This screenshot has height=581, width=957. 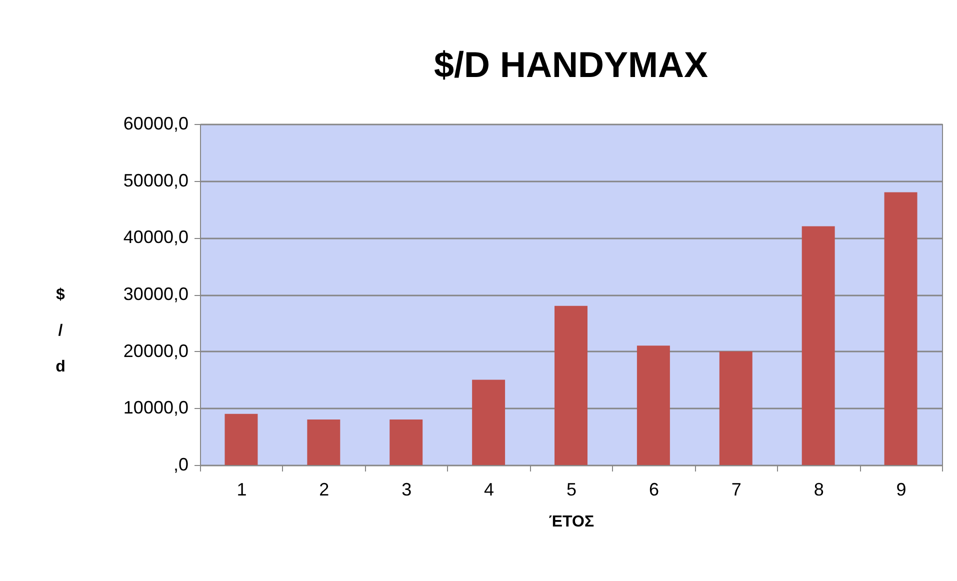 I want to click on y-tick-label: 20000,0, so click(x=155, y=350).